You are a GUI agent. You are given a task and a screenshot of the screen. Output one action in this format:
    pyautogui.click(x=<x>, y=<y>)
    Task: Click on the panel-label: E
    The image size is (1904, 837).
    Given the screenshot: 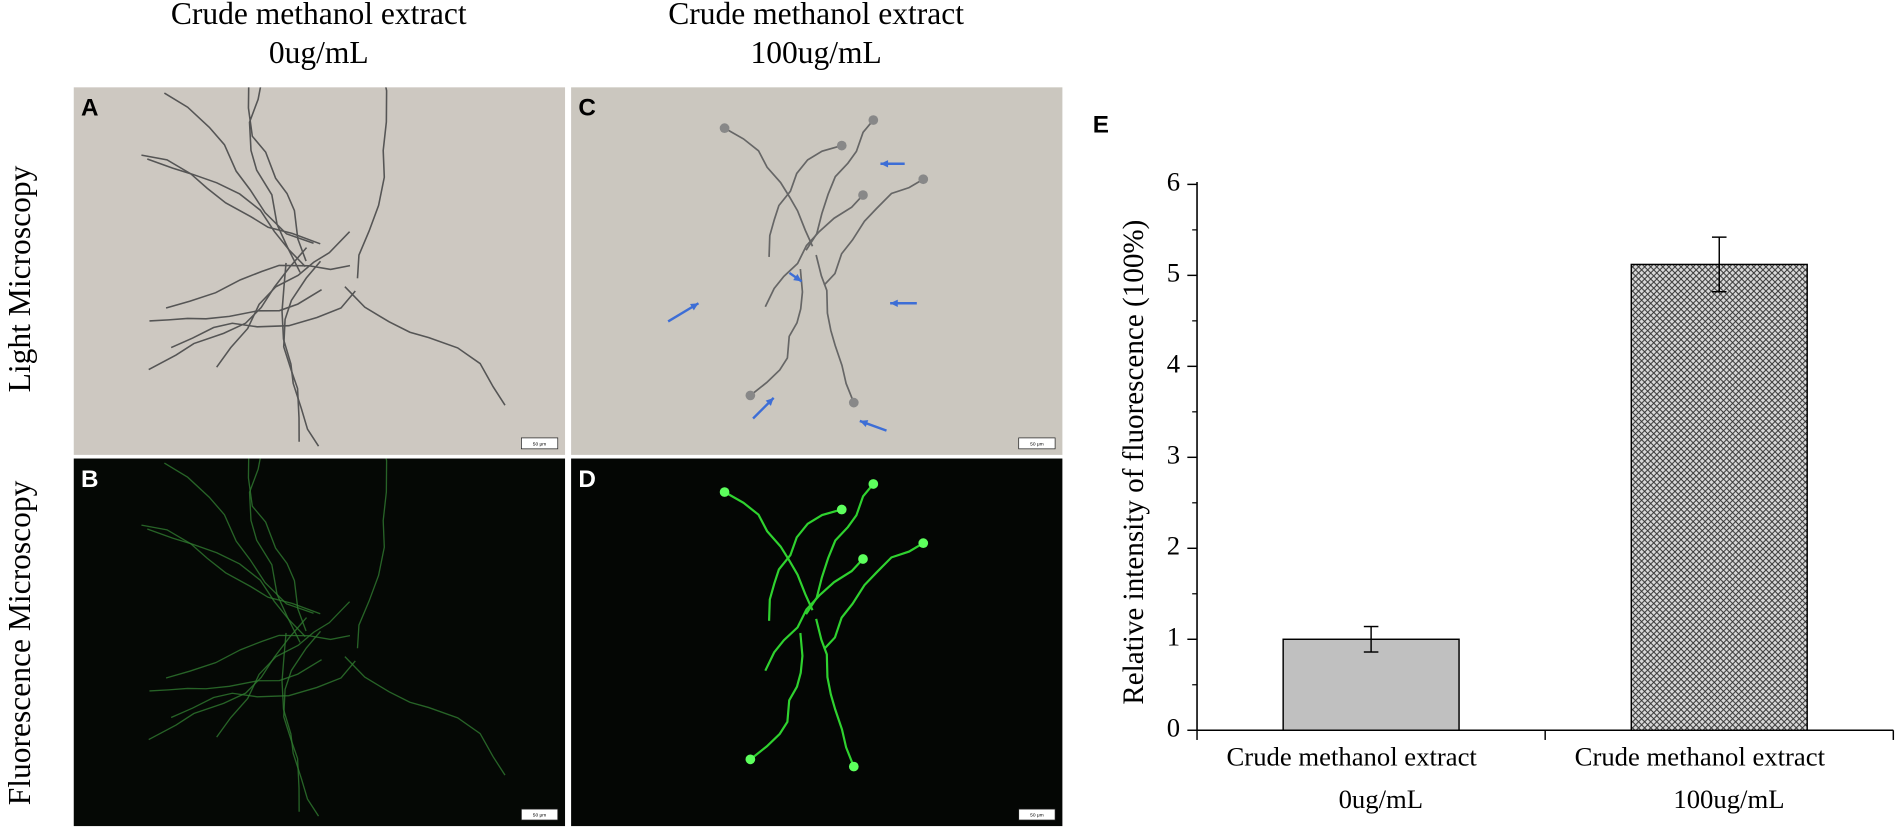 What is the action you would take?
    pyautogui.click(x=1101, y=125)
    